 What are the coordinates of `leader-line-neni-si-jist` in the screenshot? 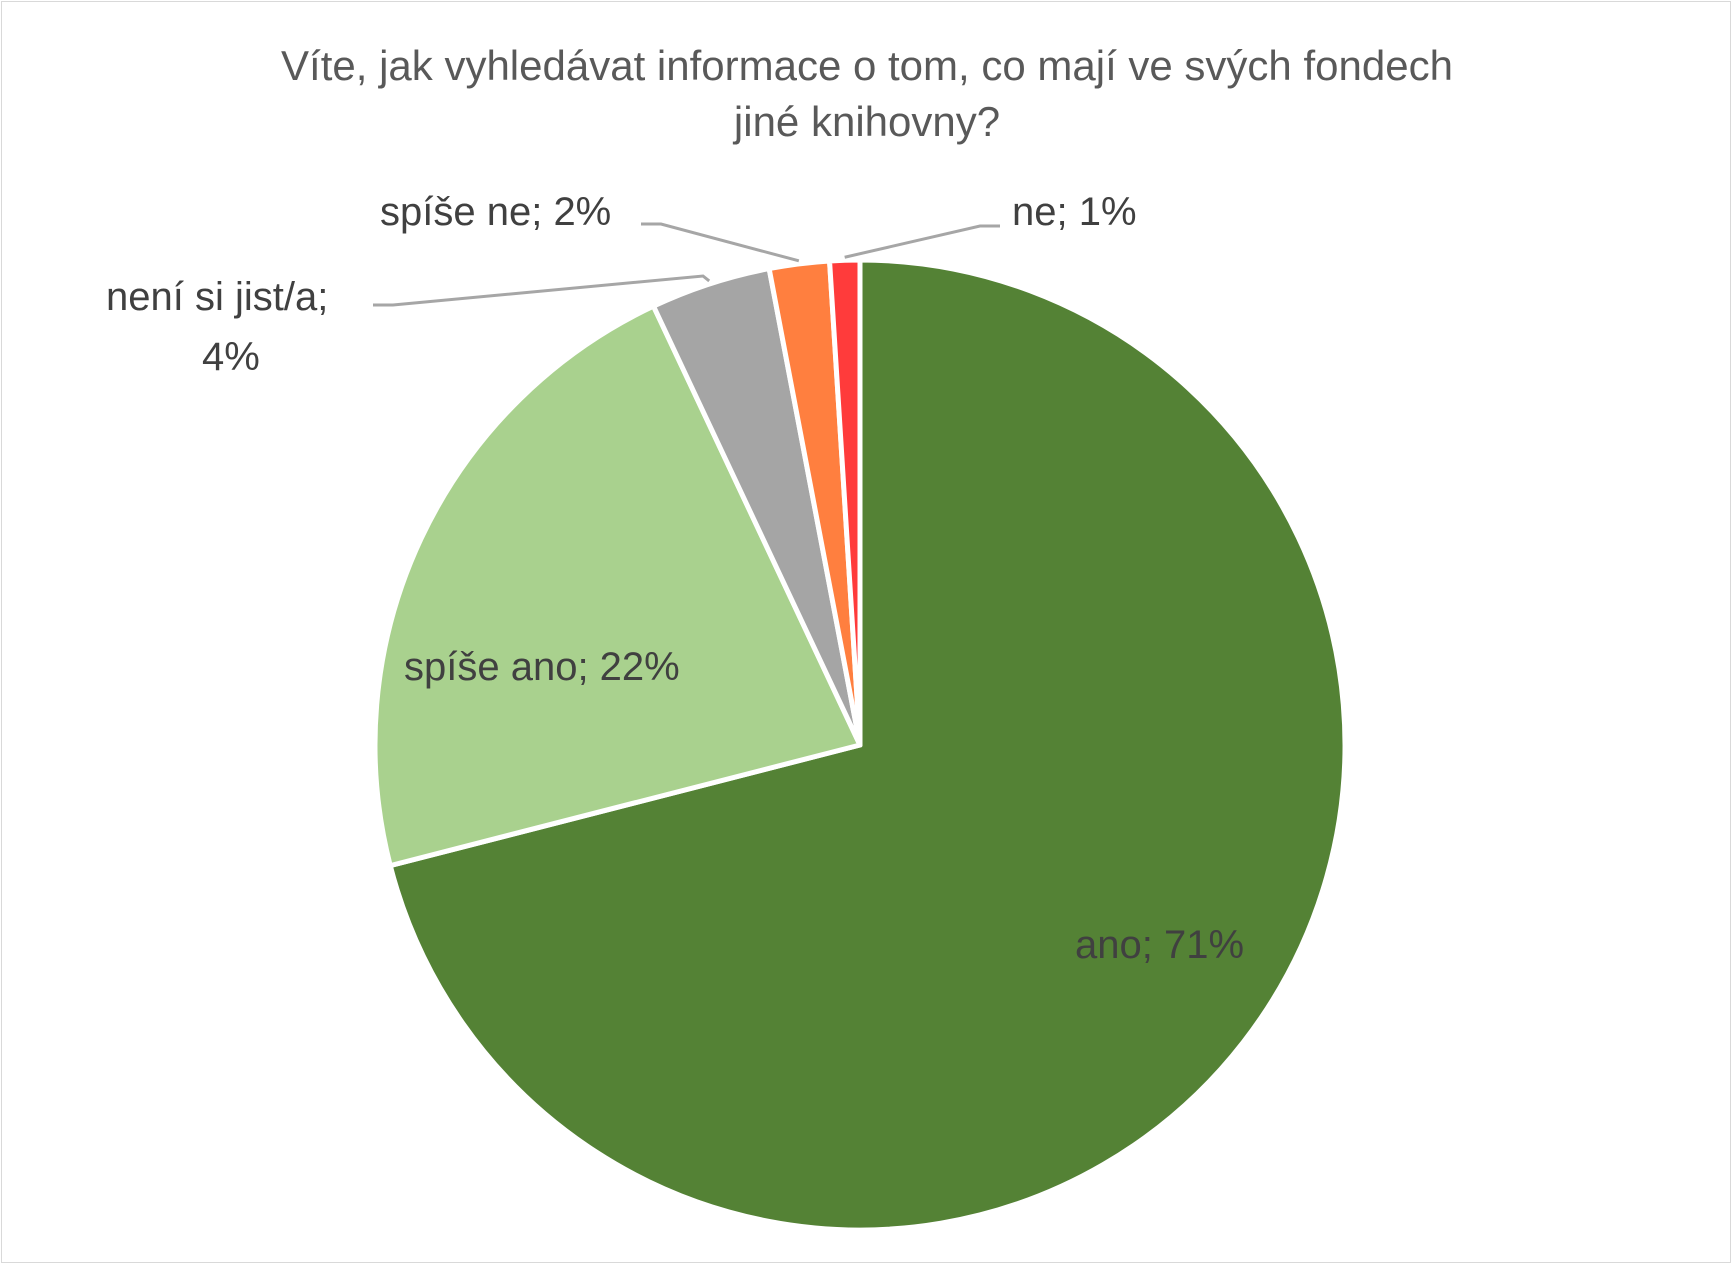 It's located at (542, 290).